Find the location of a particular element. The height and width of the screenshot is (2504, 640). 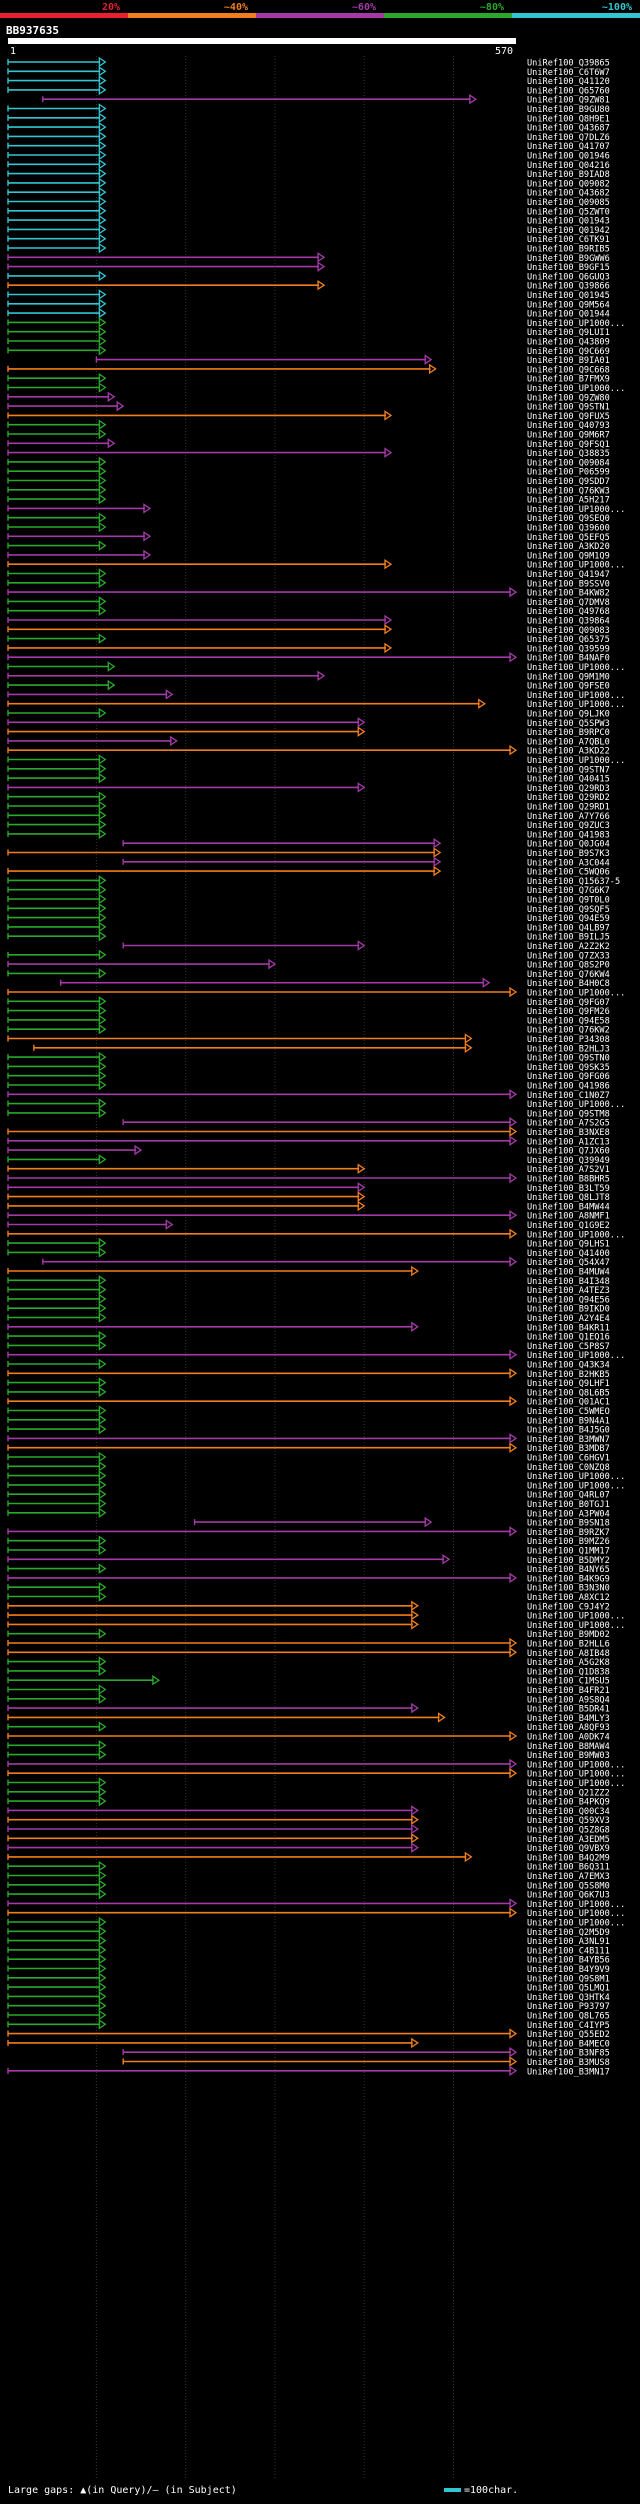

hit-row: UniRef100_Q6GUQ3 is located at coordinates (308, 276).